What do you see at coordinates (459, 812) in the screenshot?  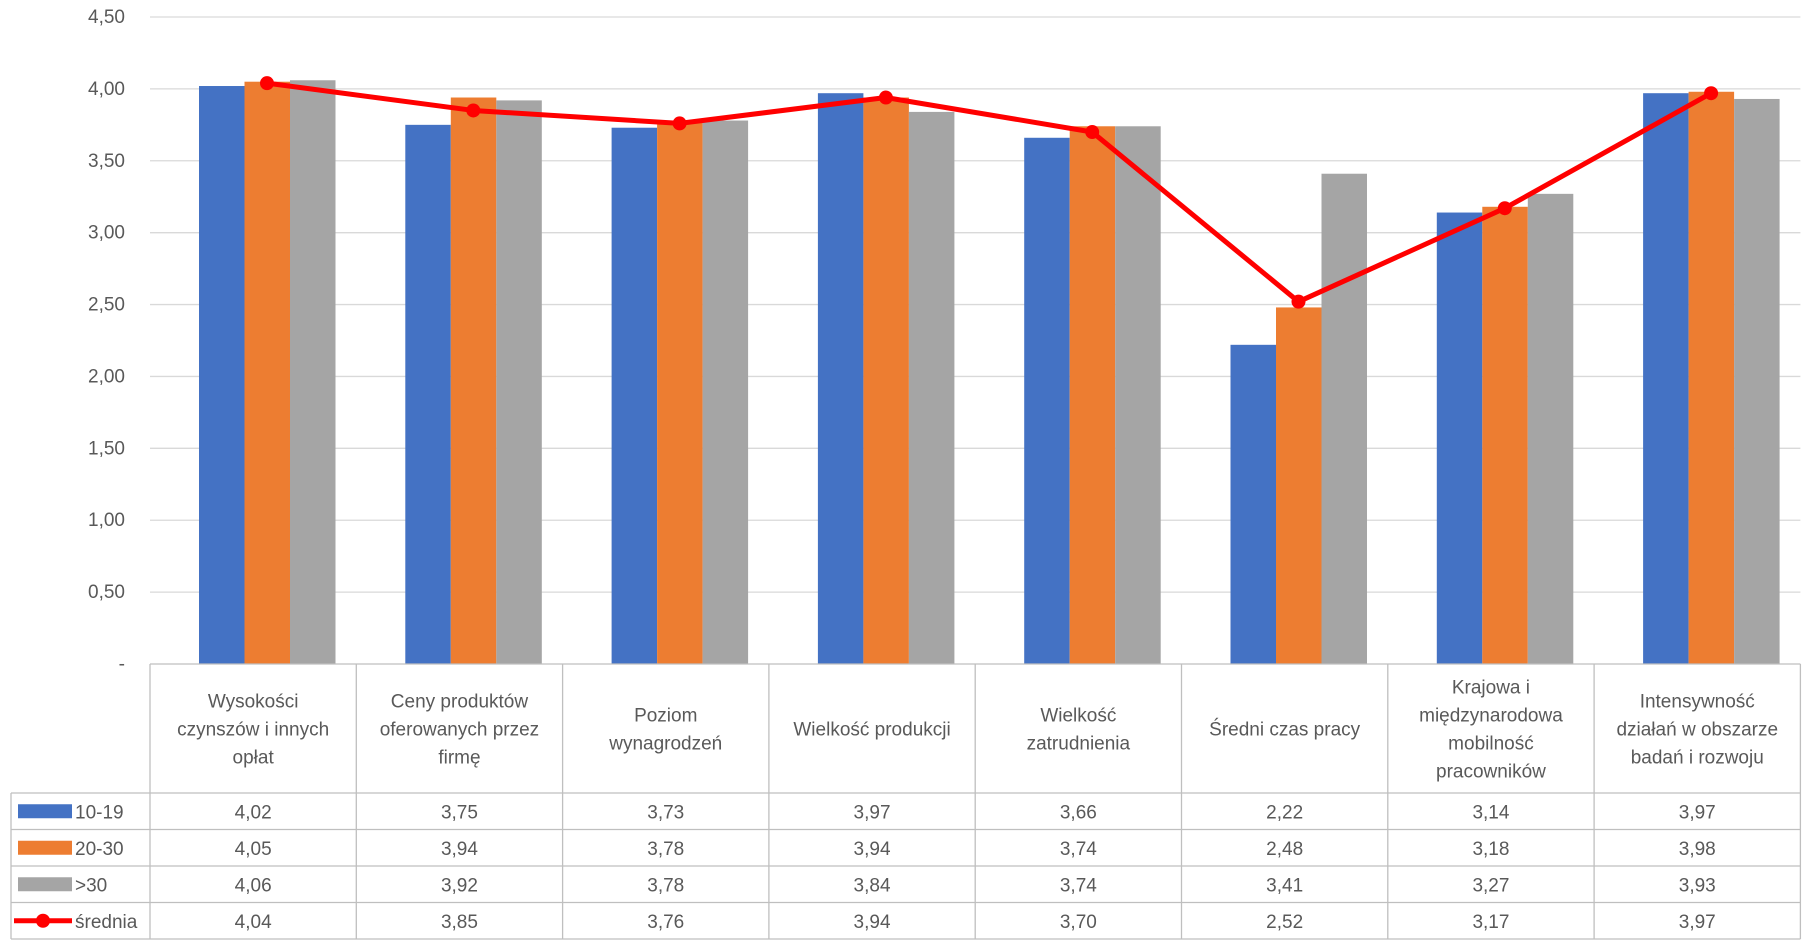 I see `data-table-value: 3,75` at bounding box center [459, 812].